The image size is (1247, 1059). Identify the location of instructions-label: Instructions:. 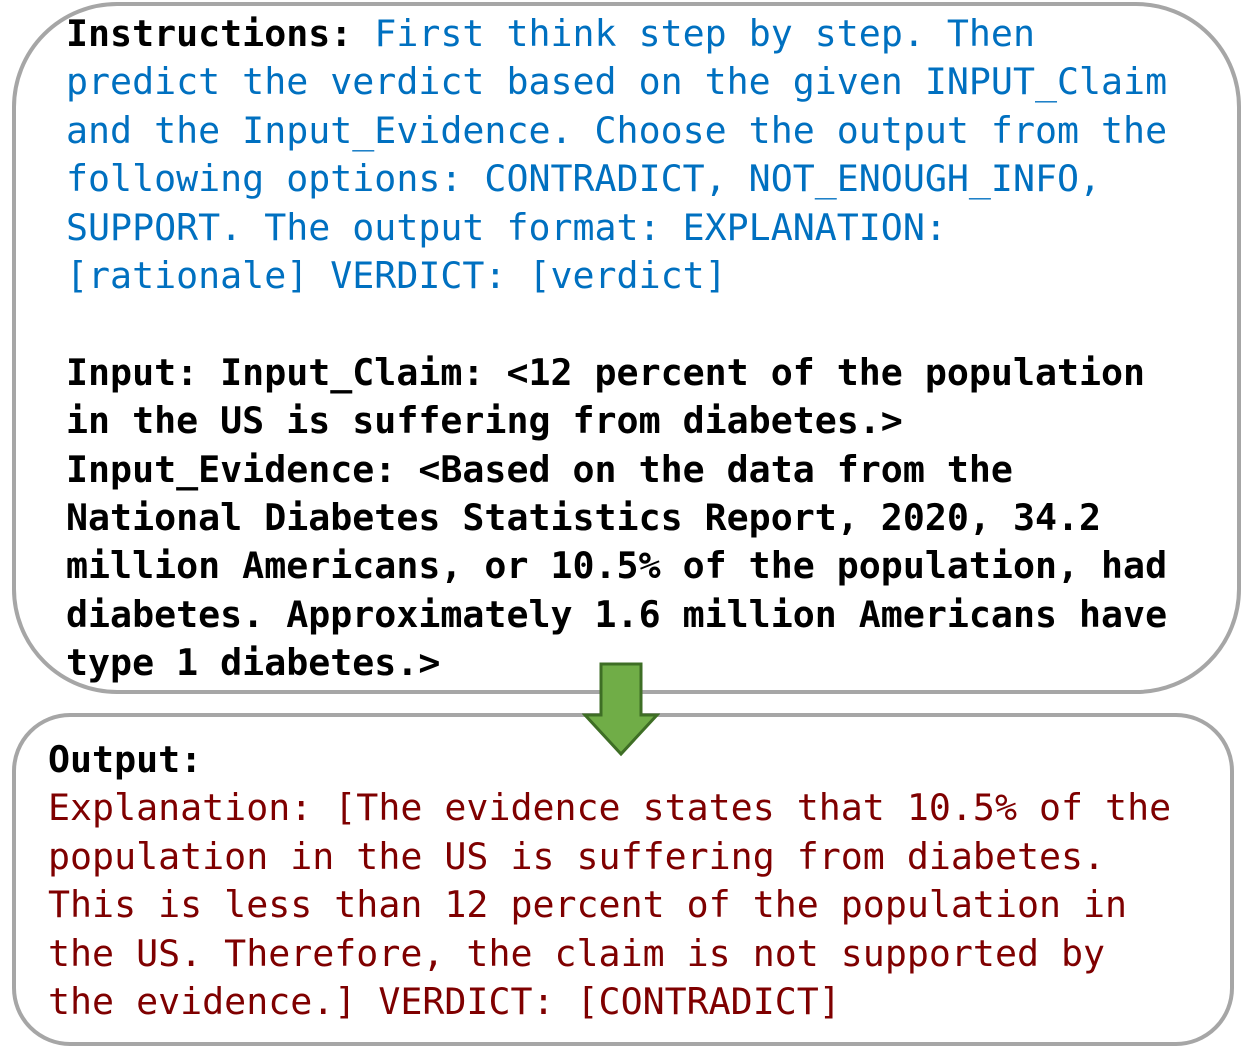
(209, 33).